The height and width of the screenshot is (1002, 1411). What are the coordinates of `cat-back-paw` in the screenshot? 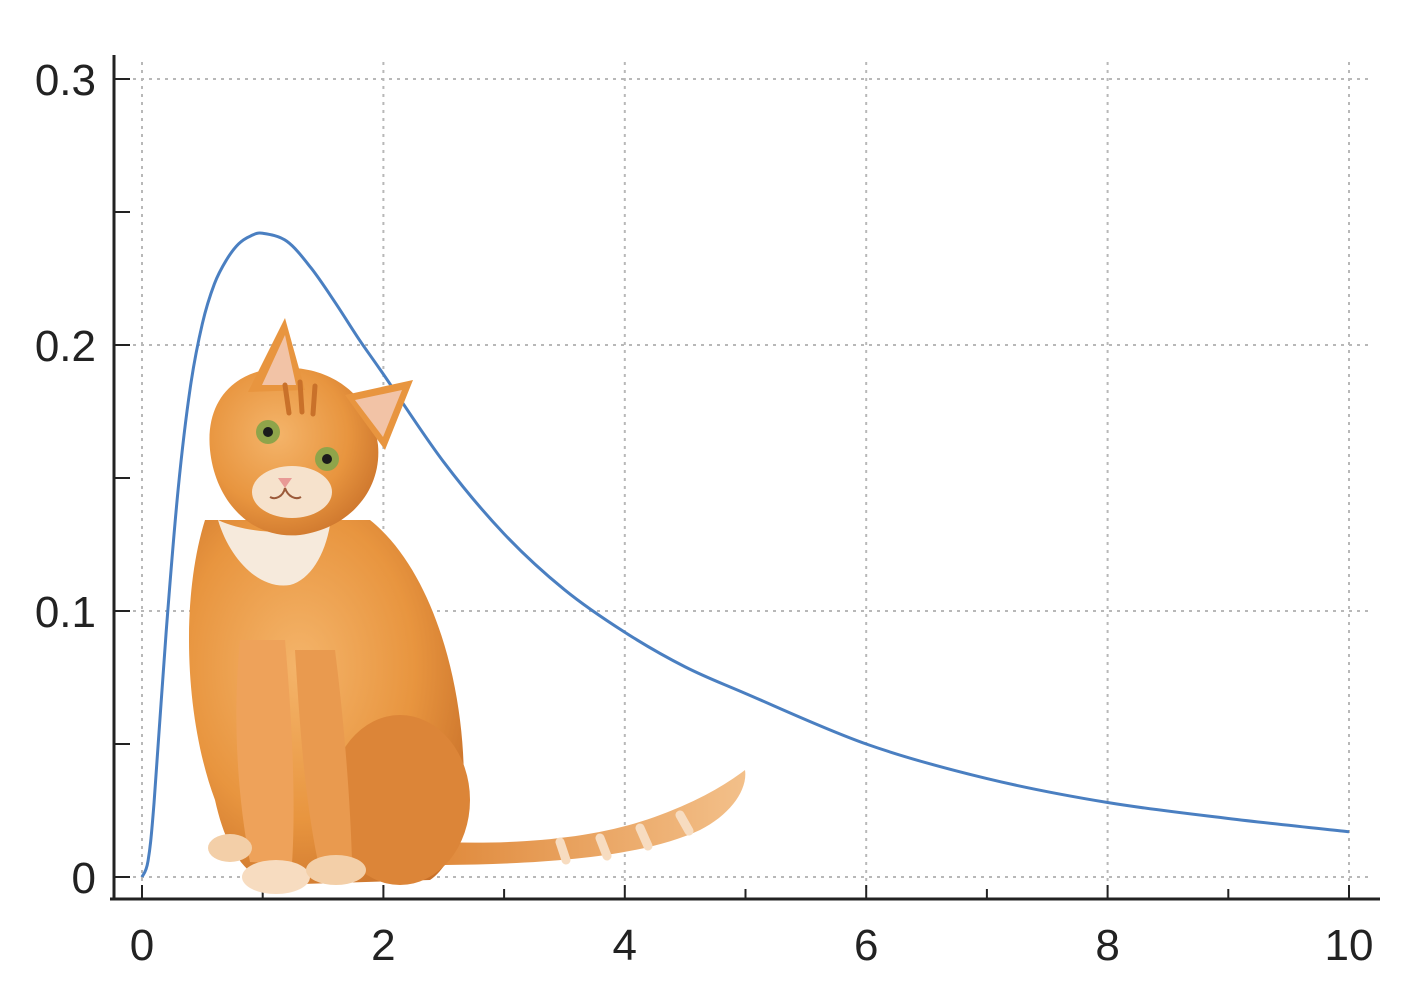 It's located at (230, 848).